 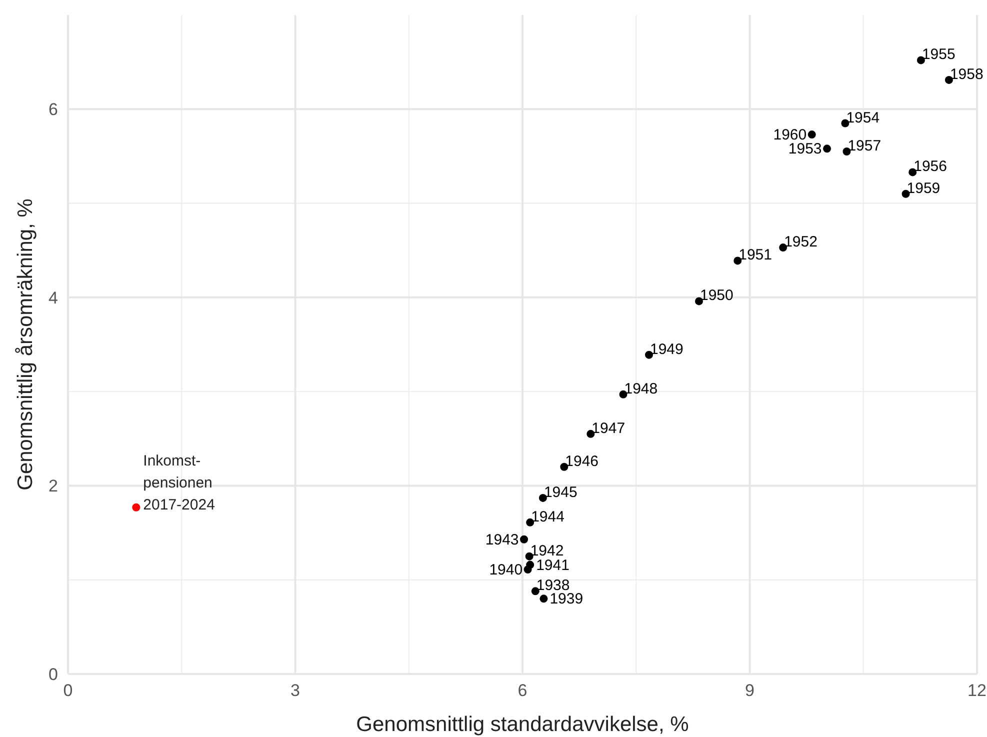 I want to click on y-tick-label: 0, so click(x=53, y=674).